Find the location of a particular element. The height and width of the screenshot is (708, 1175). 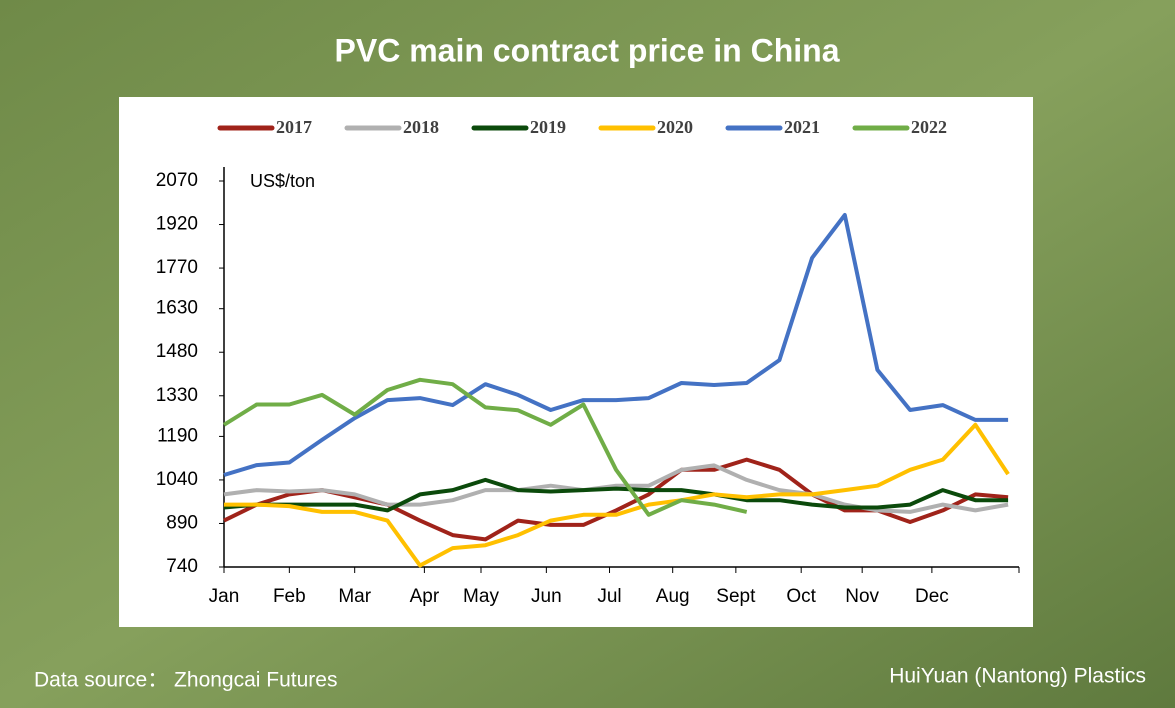

legend-label: 2017 is located at coordinates (294, 127).